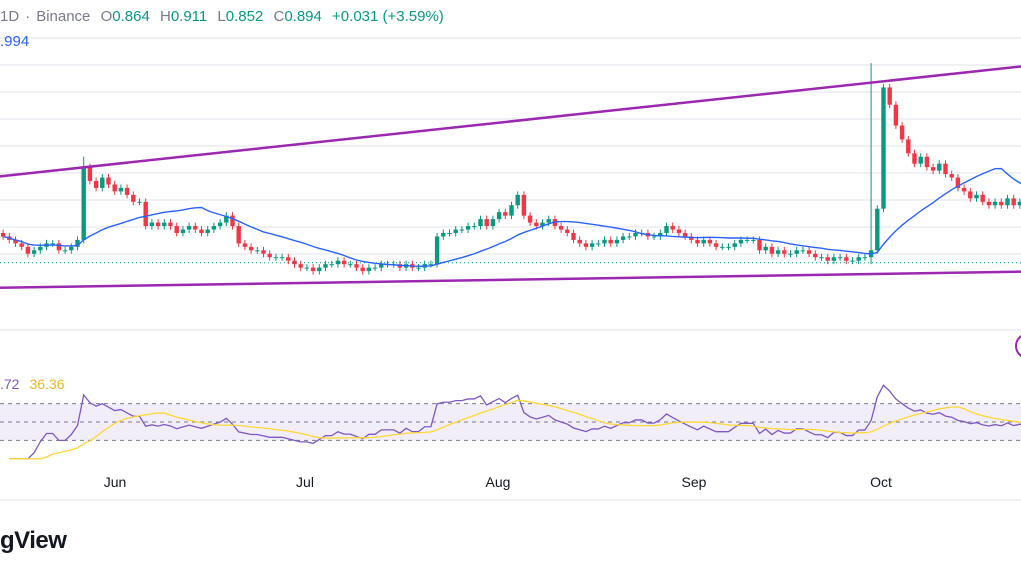 This screenshot has width=1021, height=580. Describe the element at coordinates (881, 482) in the screenshot. I see `month-label-oct: Oct` at that location.